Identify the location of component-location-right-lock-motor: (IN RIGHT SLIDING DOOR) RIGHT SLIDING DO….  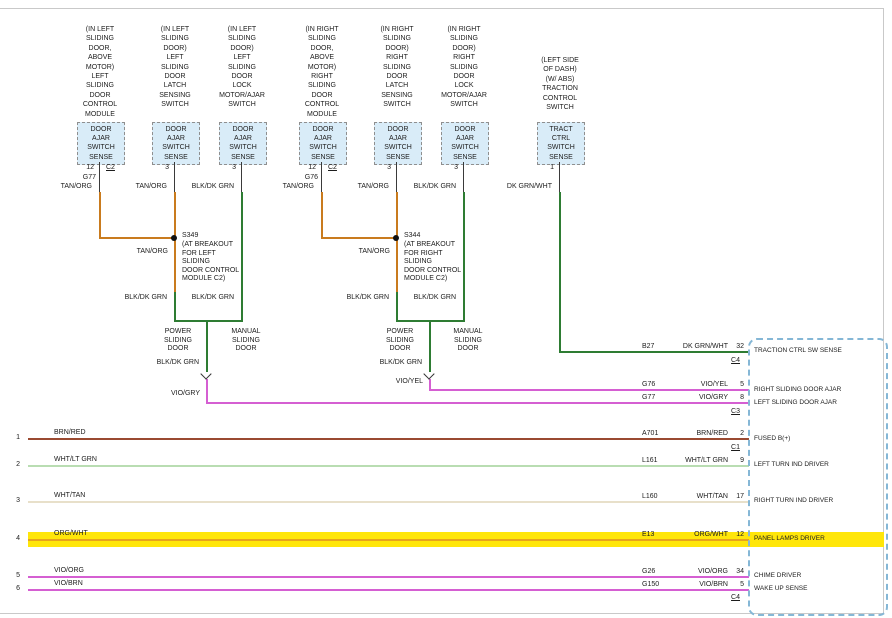
(464, 67).